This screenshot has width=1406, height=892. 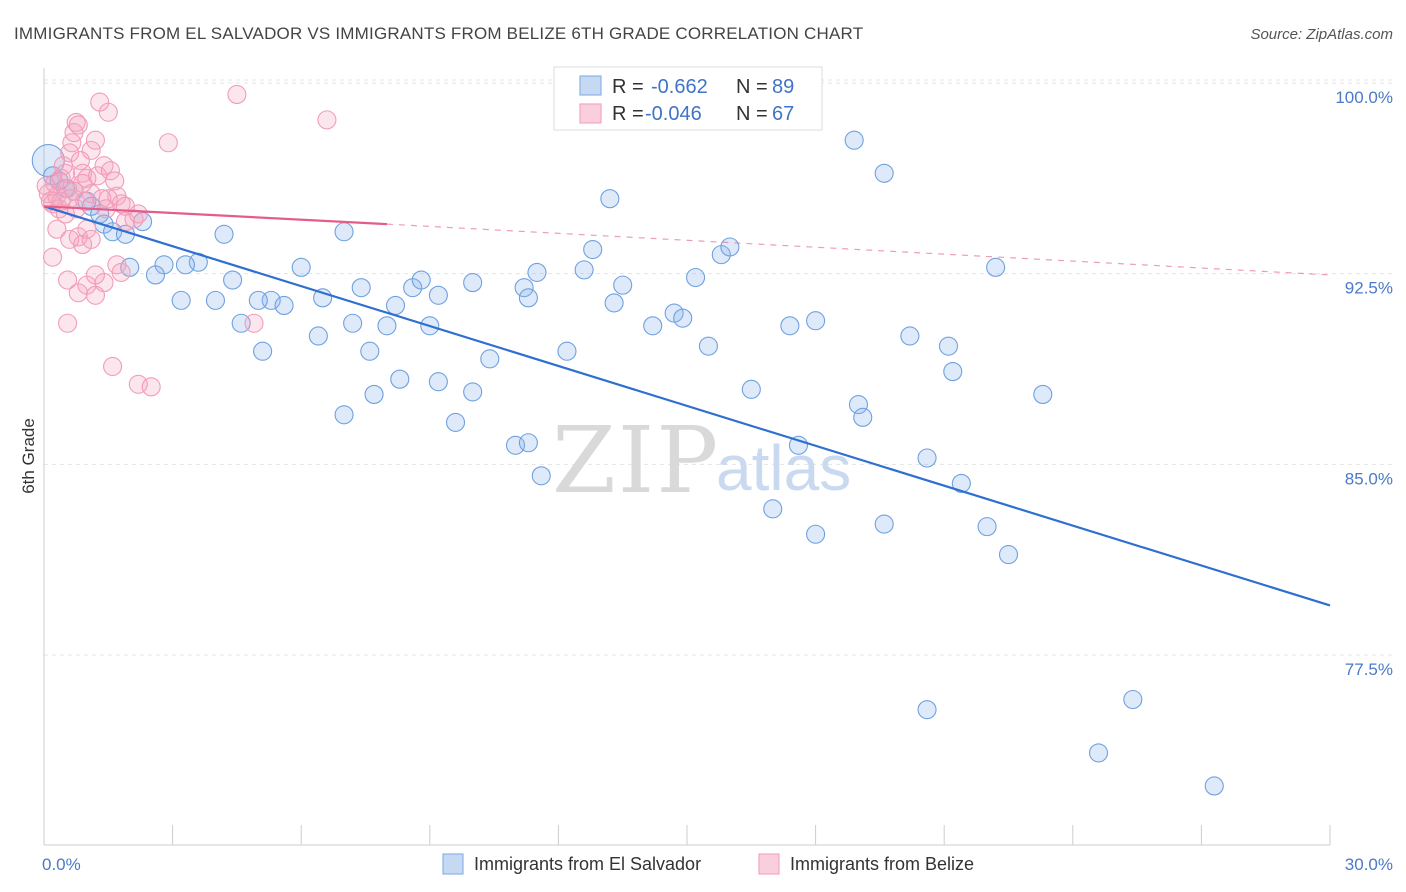 What do you see at coordinates (1369, 288) in the screenshot?
I see `y-tick-label-1: 92.5%` at bounding box center [1369, 288].